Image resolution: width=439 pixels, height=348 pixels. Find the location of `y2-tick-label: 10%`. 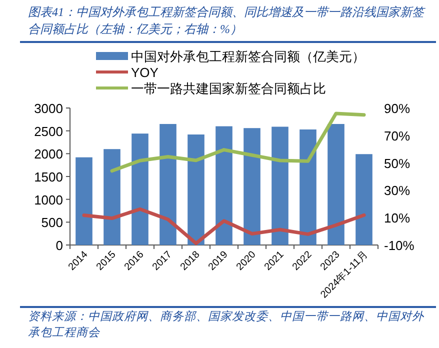

y2-tick-label: 10% is located at coordinates (397, 218).